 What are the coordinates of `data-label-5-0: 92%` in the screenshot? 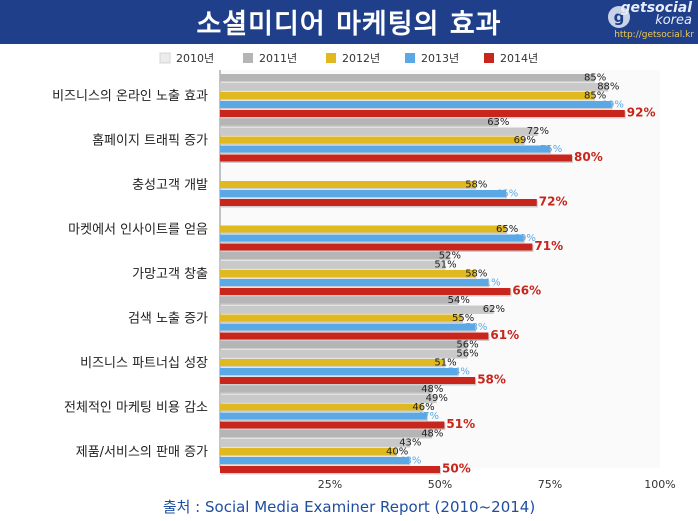 It's located at (641, 113).